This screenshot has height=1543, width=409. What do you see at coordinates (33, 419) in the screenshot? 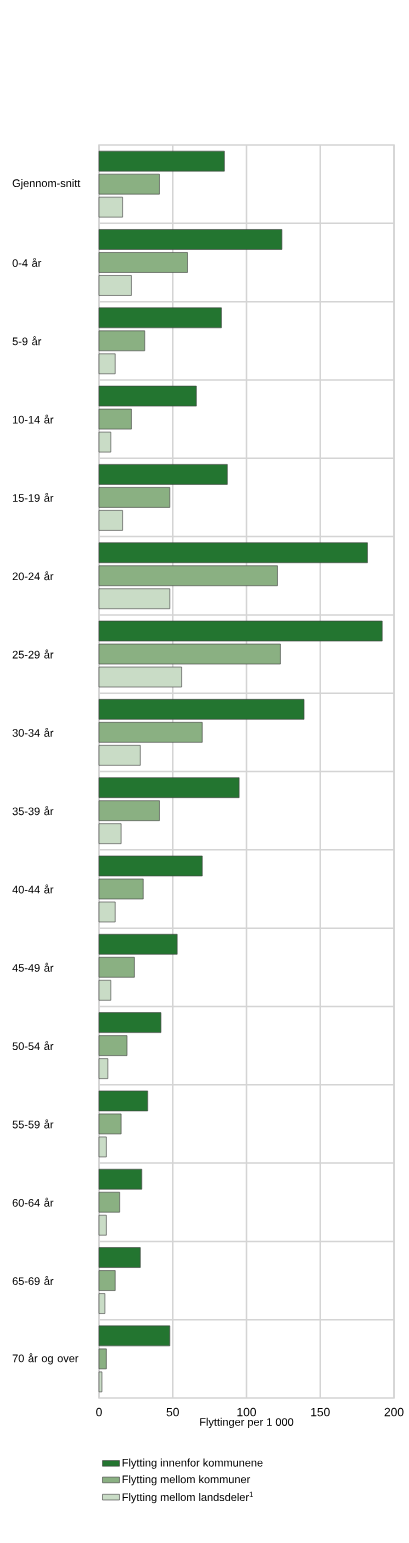
I see `y-tick-label: 10-14 år` at bounding box center [33, 419].